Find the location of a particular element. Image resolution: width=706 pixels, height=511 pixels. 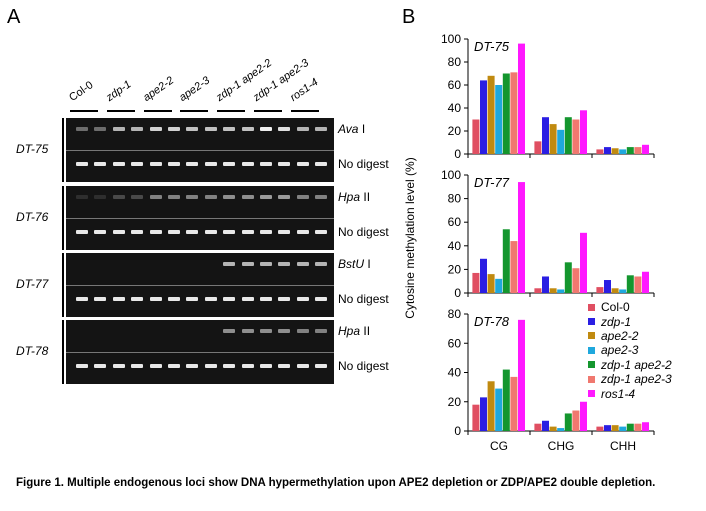

lane-label: ros1-4 is located at coordinates (304, 90).